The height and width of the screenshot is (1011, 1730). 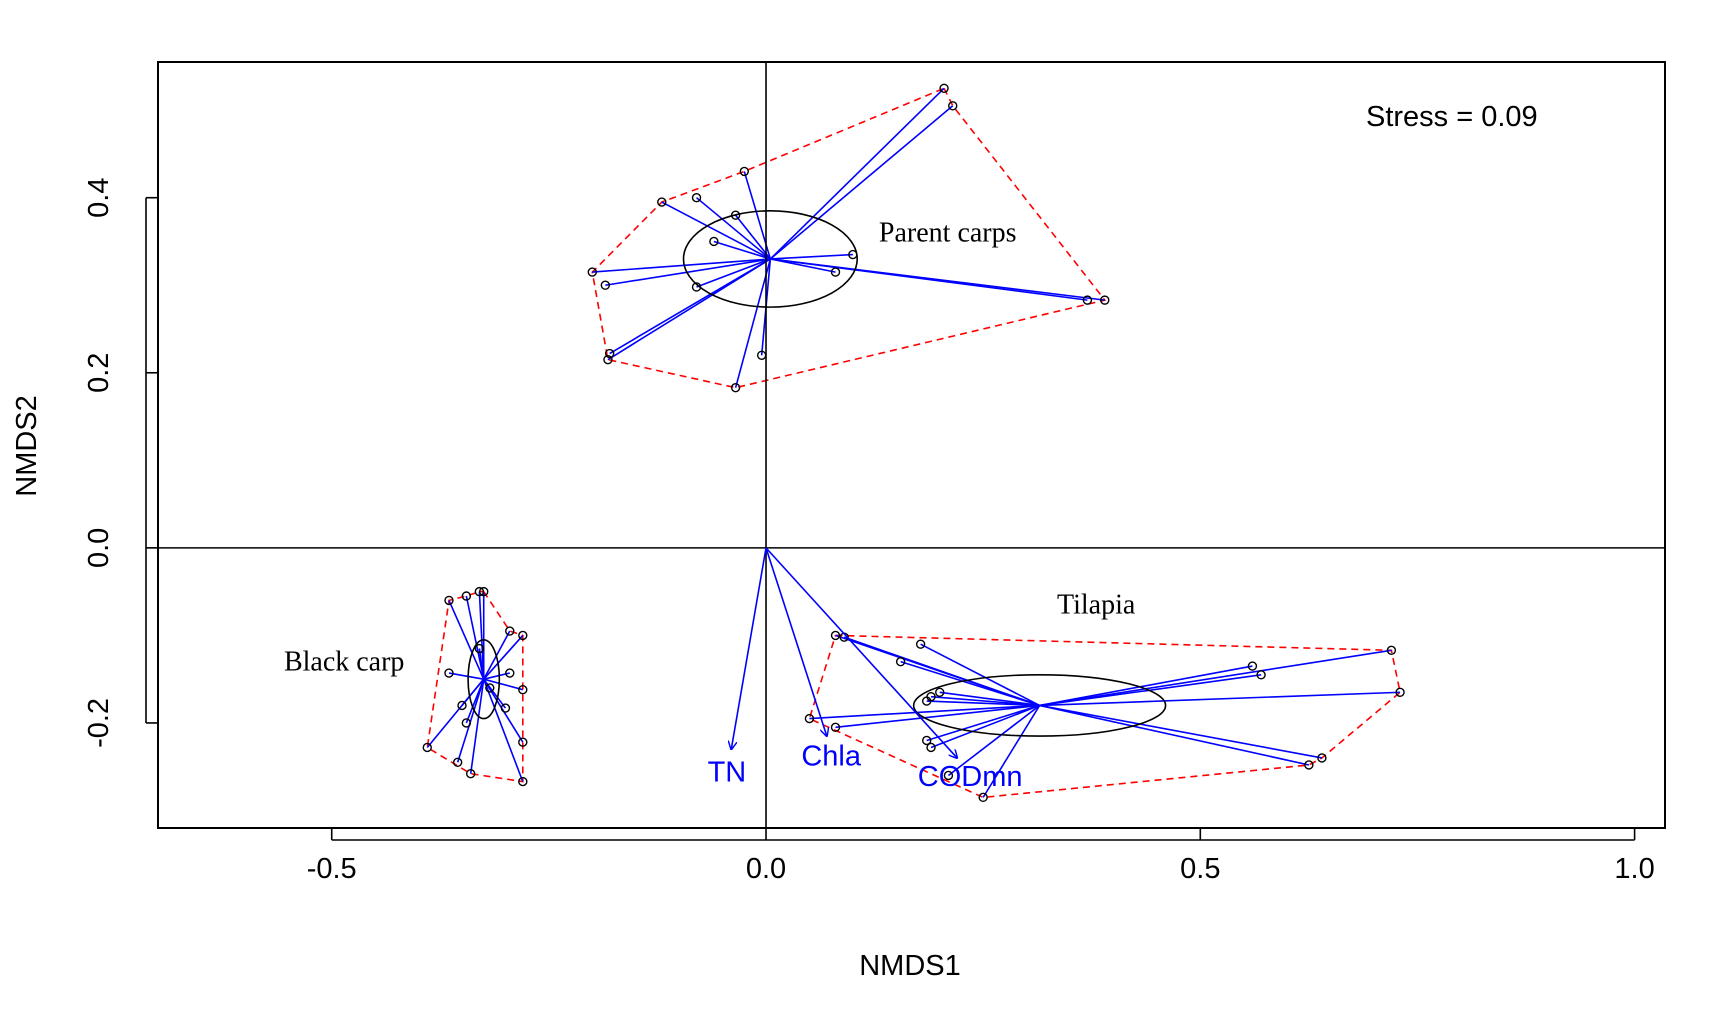 What do you see at coordinates (99, 723) in the screenshot?
I see `y-tick-label: -0.2` at bounding box center [99, 723].